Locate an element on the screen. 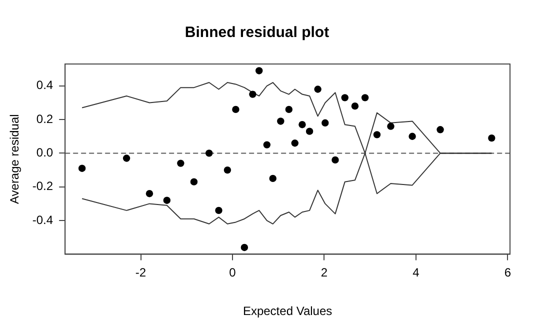 The width and height of the screenshot is (540, 331). x-tick-label: 4 is located at coordinates (416, 273).